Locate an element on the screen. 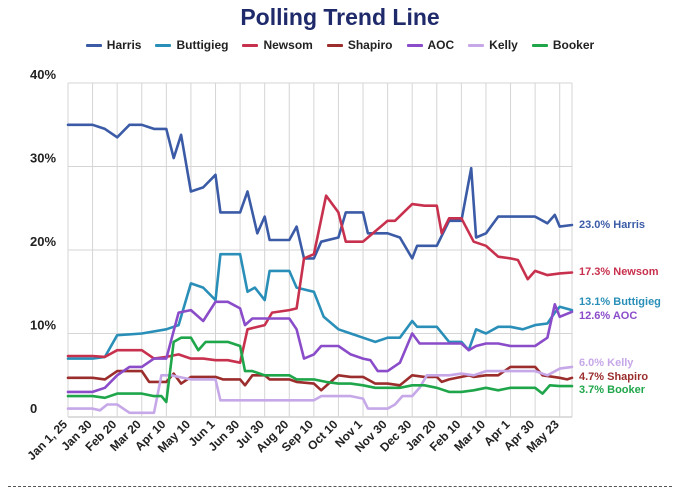 This screenshot has width=680, height=493. y-tick-label: 0 is located at coordinates (33, 408).